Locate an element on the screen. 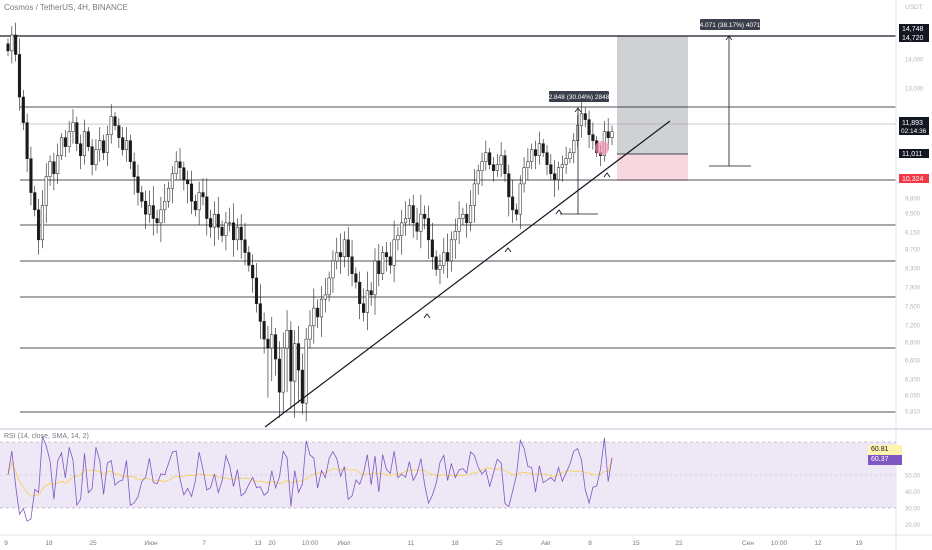 The width and height of the screenshot is (932, 550). price-badge-14748: 14,748 is located at coordinates (914, 28).